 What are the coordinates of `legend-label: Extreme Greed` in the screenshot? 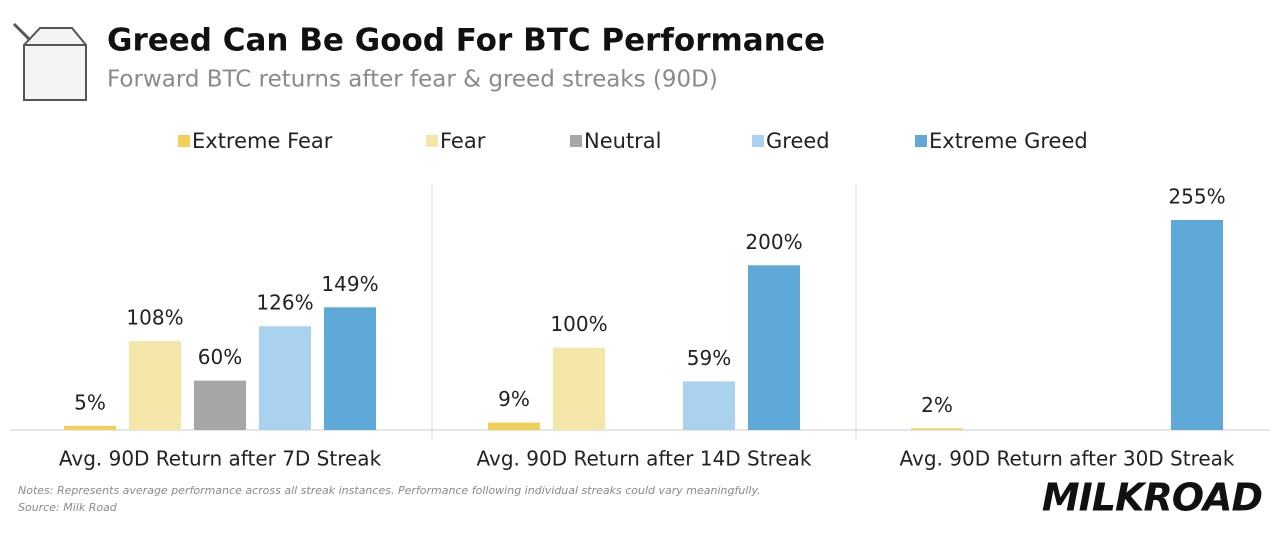 It's located at (1008, 141).